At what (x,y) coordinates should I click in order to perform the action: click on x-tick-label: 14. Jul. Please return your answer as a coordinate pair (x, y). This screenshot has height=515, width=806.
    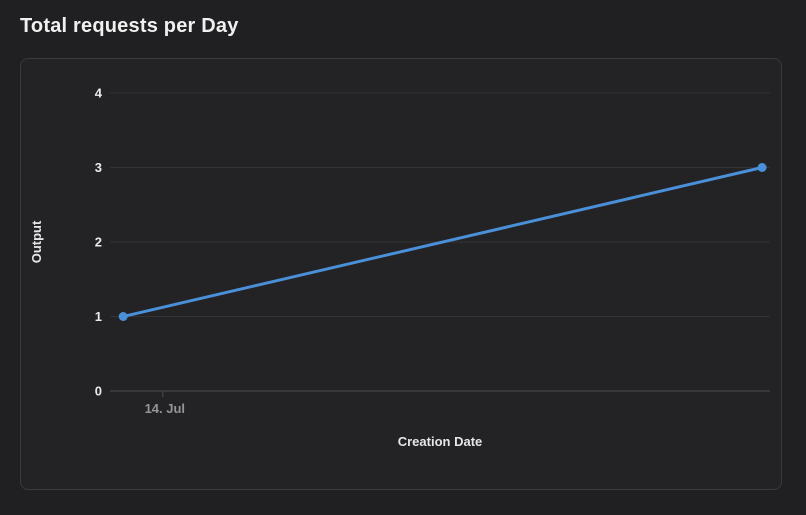
    Looking at the image, I should click on (165, 408).